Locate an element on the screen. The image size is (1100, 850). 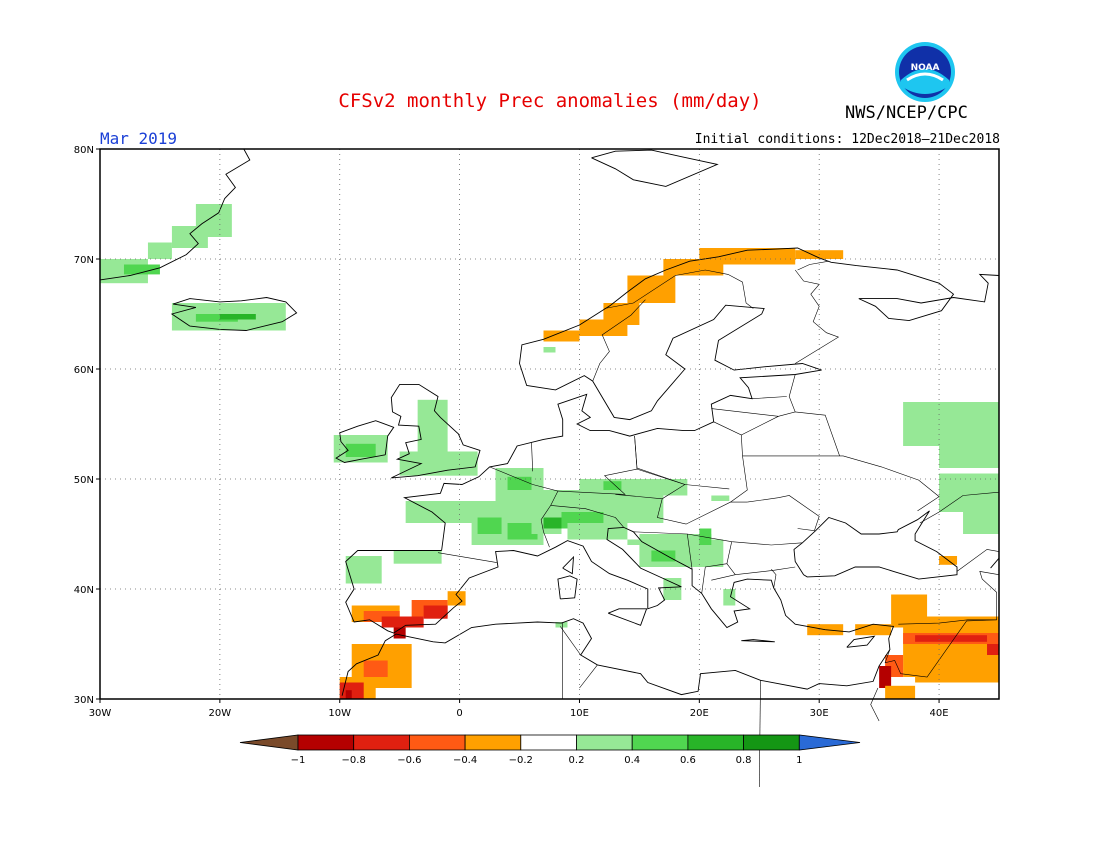
lat-tick-label: 60N is located at coordinates (84, 370).